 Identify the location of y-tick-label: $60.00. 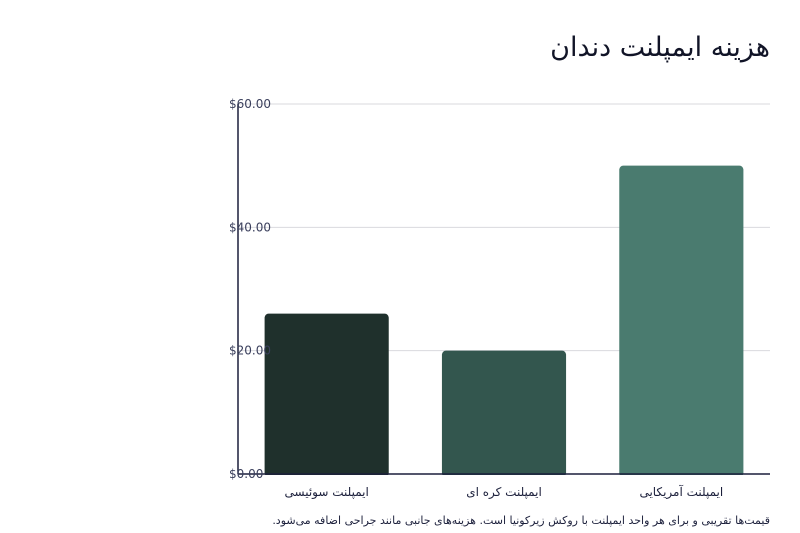
(250, 104).